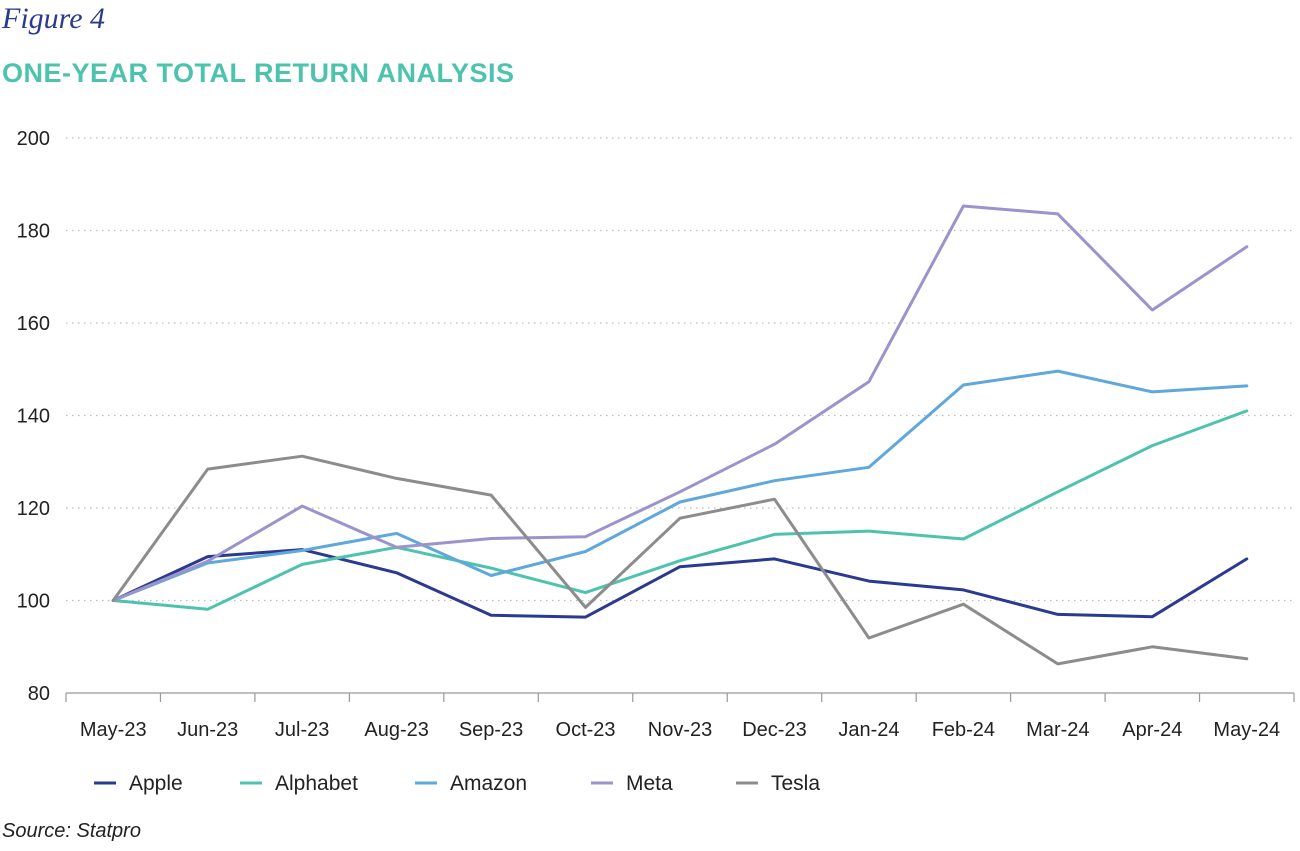  I want to click on x-tick-label: May-23, so click(113, 730).